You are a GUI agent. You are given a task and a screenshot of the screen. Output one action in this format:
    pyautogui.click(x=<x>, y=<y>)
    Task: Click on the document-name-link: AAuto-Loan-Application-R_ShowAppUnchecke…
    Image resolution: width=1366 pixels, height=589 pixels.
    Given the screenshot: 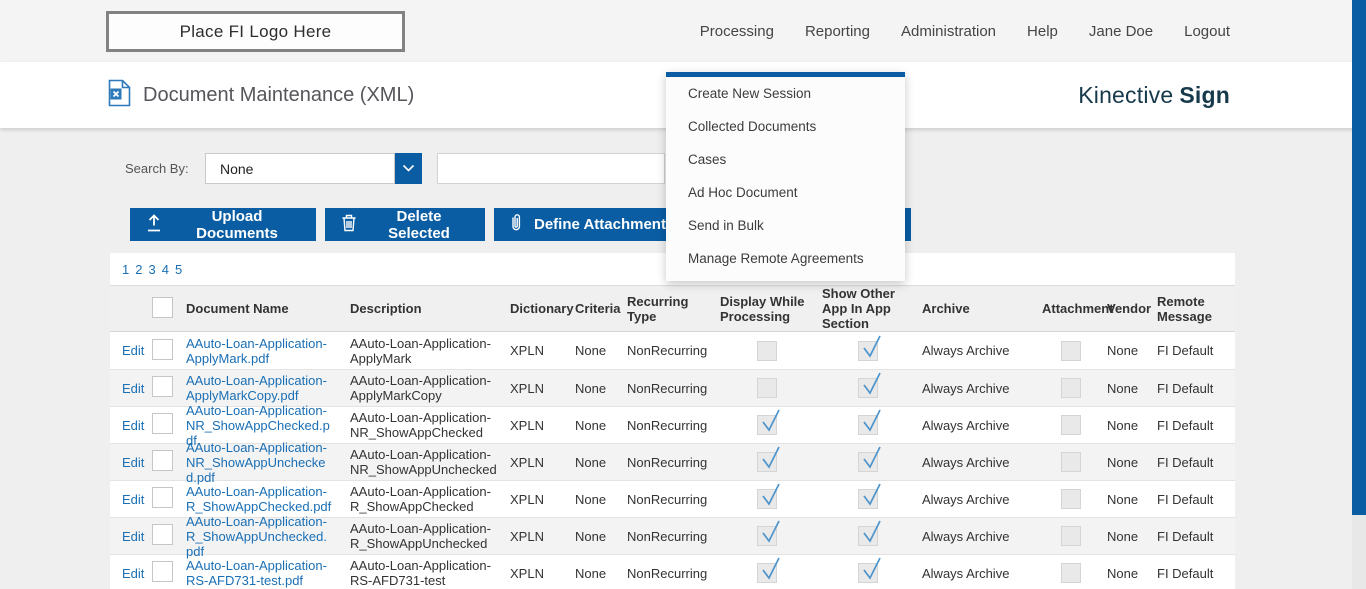 What is the action you would take?
    pyautogui.click(x=256, y=536)
    